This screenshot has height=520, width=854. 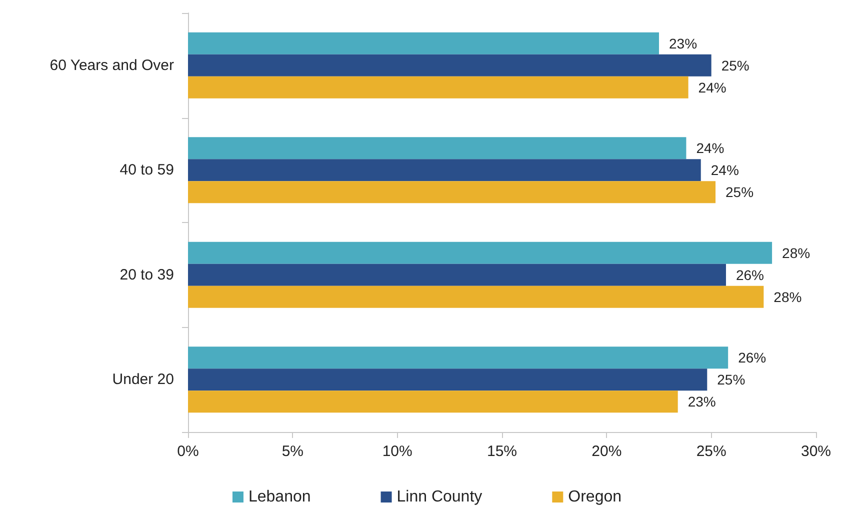 I want to click on x-tick-label: 20%, so click(x=607, y=451).